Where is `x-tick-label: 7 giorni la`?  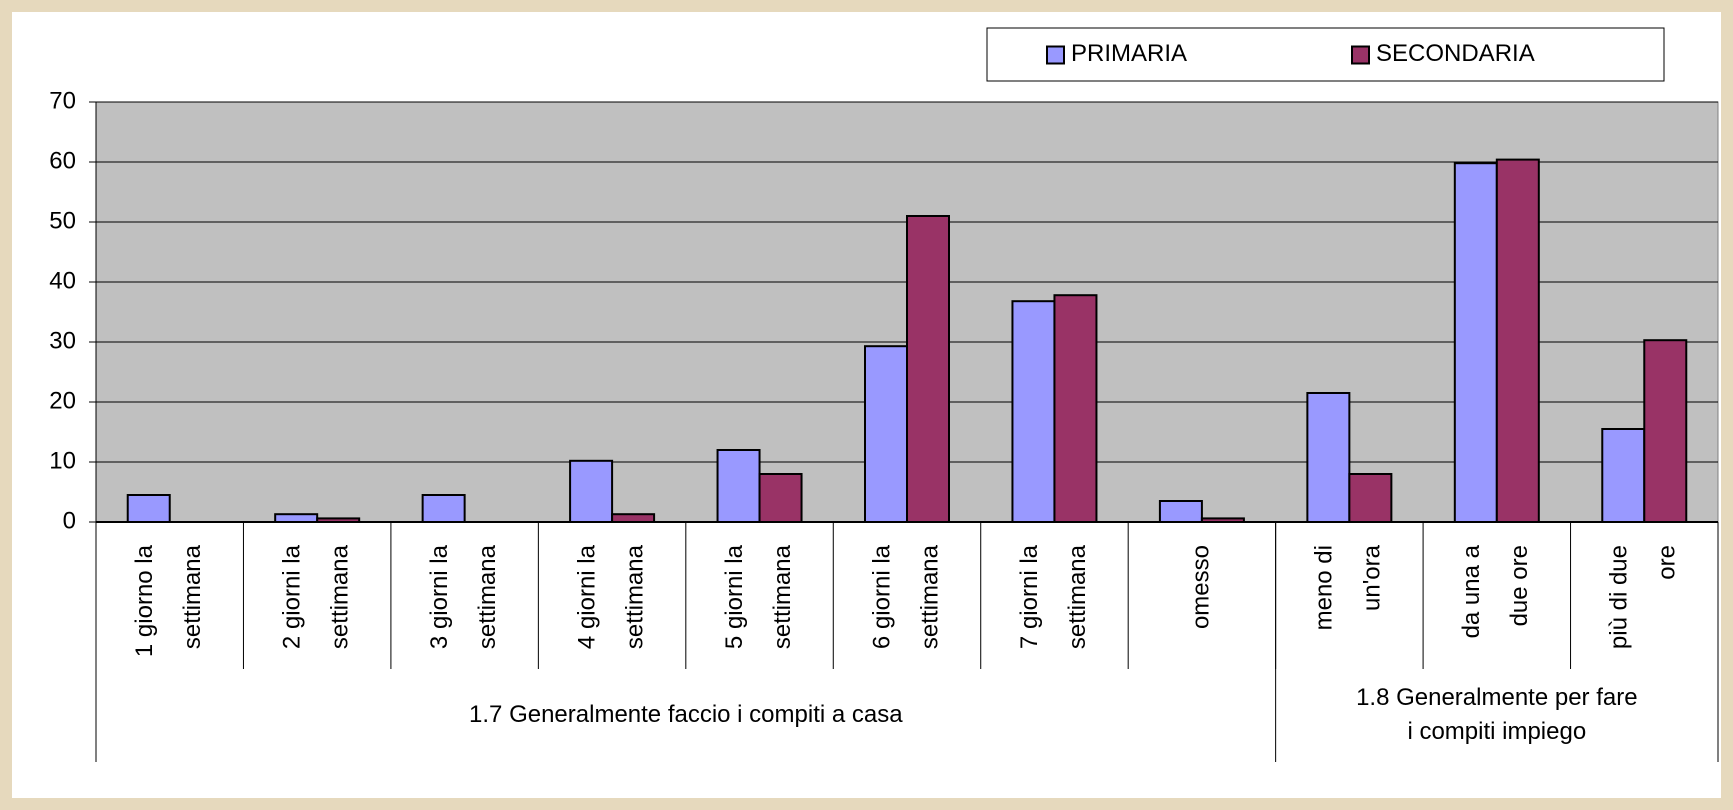
x-tick-label: 7 giorni la is located at coordinates (1029, 596).